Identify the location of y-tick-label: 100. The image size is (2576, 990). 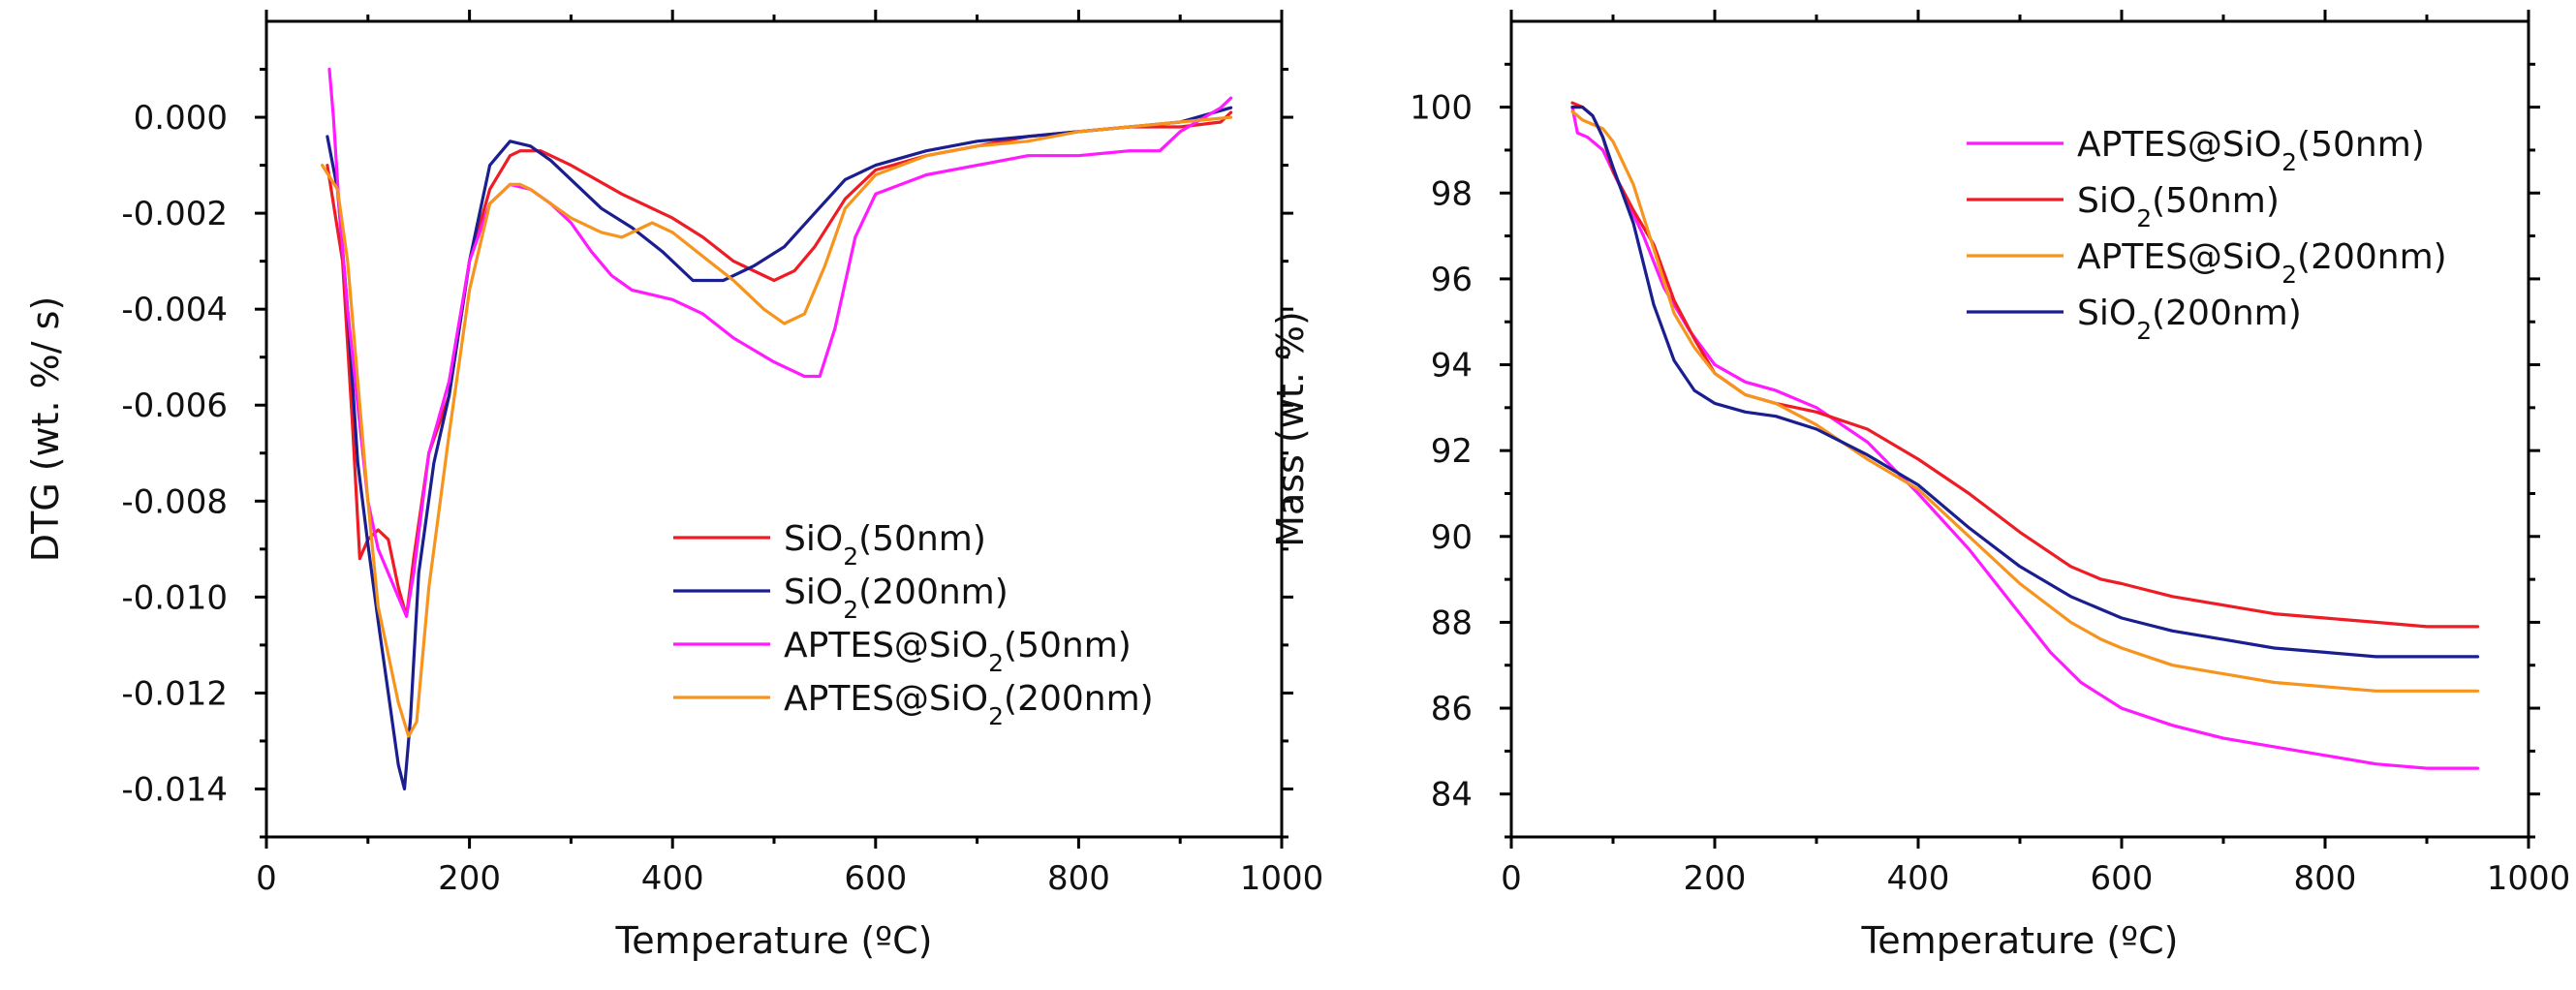
(1441, 108).